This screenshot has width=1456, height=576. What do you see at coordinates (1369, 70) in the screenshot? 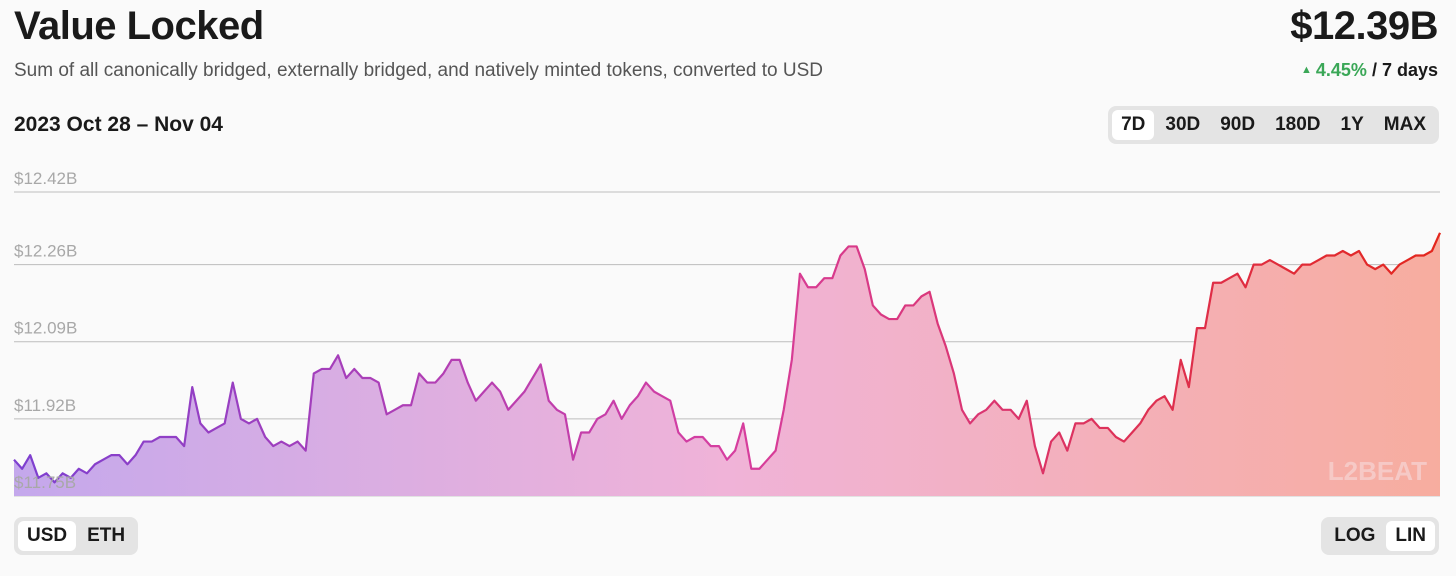
I see `change-indicator: ▲ 4.45% / 7 days` at bounding box center [1369, 70].